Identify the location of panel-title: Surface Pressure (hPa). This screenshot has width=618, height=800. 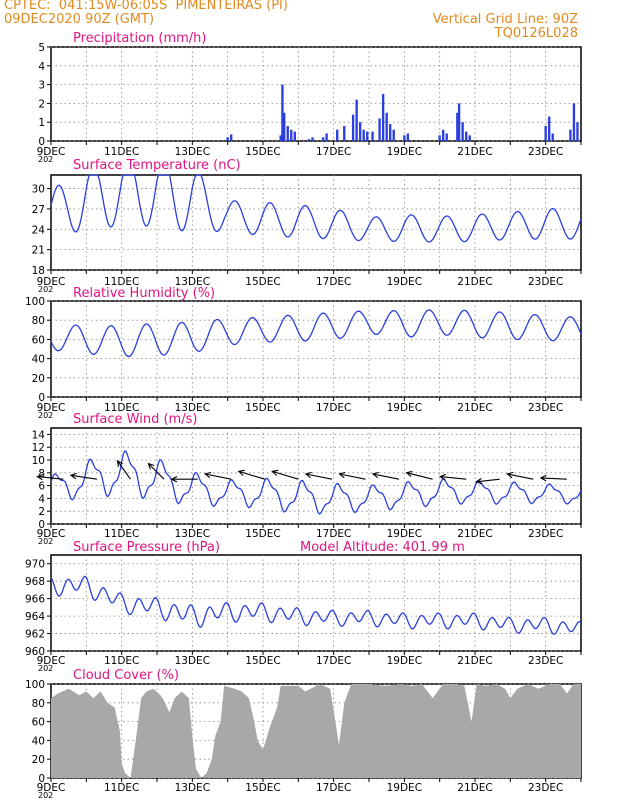
(146, 547).